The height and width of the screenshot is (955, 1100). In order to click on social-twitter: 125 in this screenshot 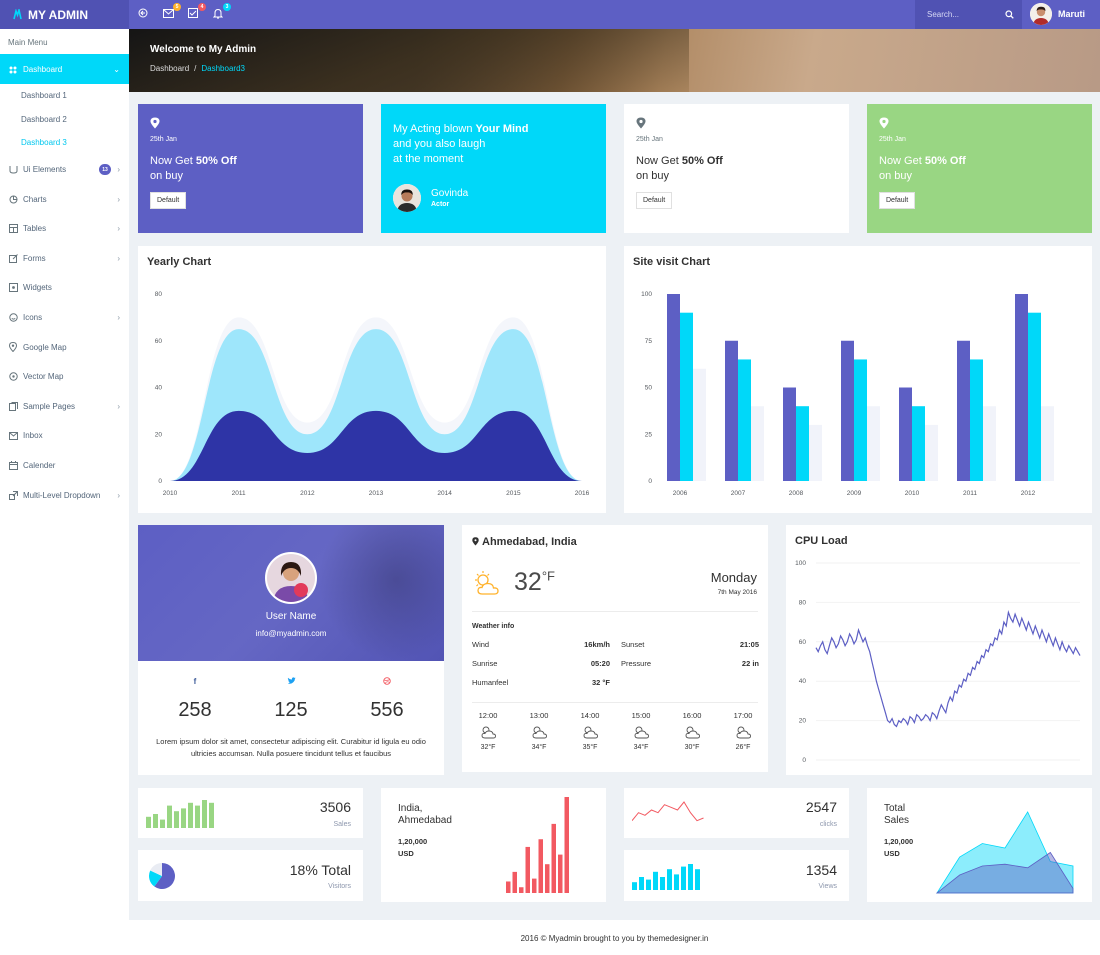, I will do `click(291, 699)`.